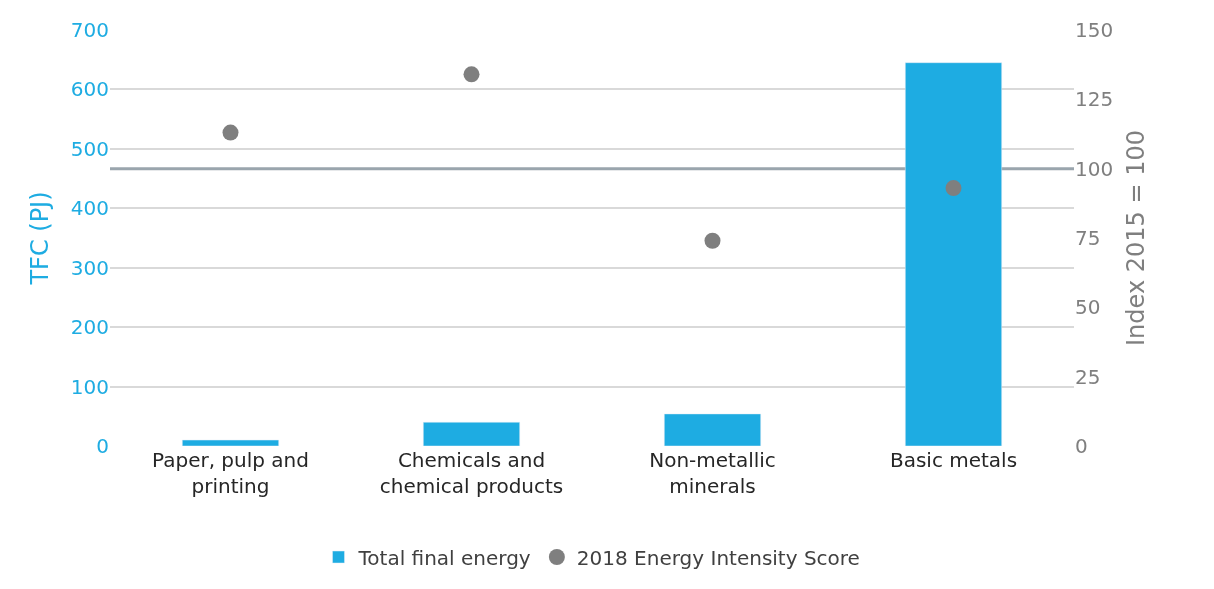 This screenshot has height=589, width=1214. What do you see at coordinates (444, 557) in the screenshot?
I see `legend-label: Total final energy` at bounding box center [444, 557].